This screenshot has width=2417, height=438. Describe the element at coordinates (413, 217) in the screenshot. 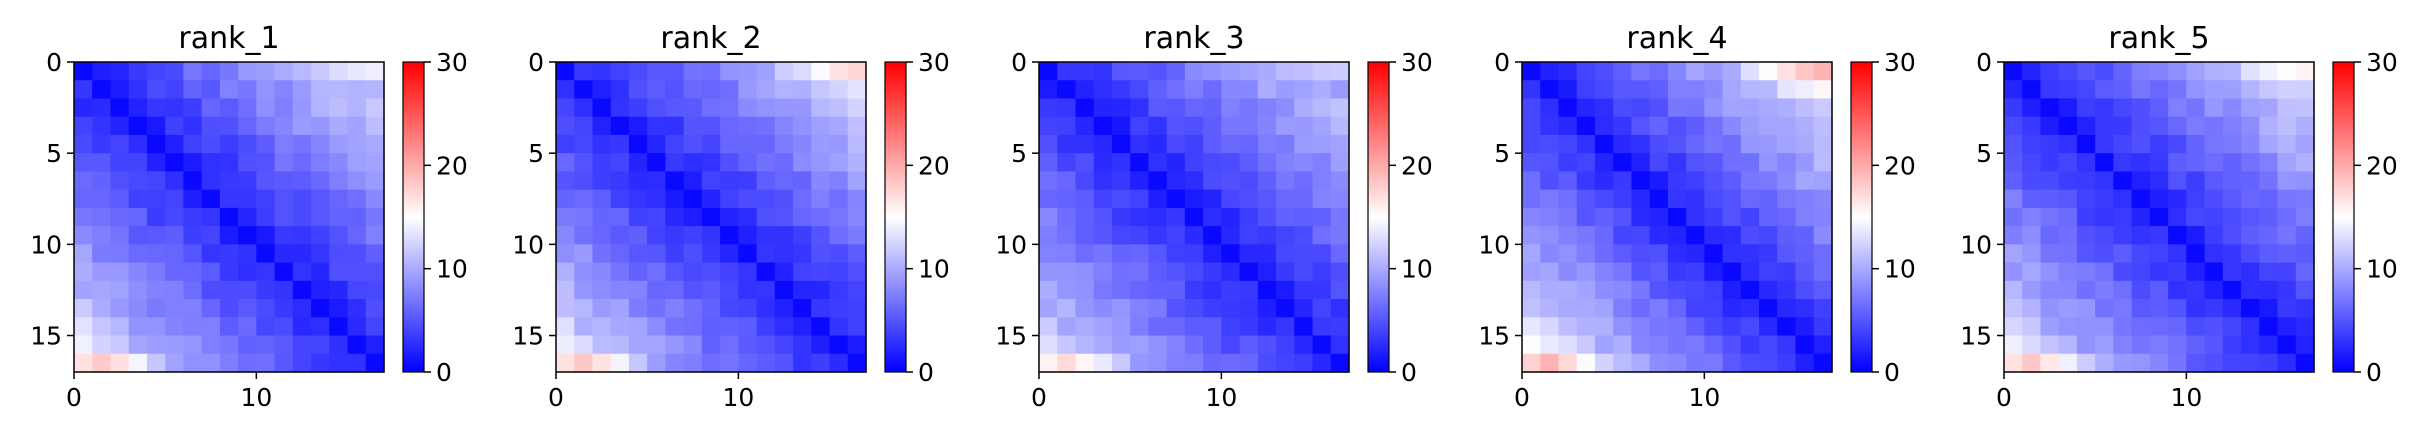

I see `colorbar` at that location.